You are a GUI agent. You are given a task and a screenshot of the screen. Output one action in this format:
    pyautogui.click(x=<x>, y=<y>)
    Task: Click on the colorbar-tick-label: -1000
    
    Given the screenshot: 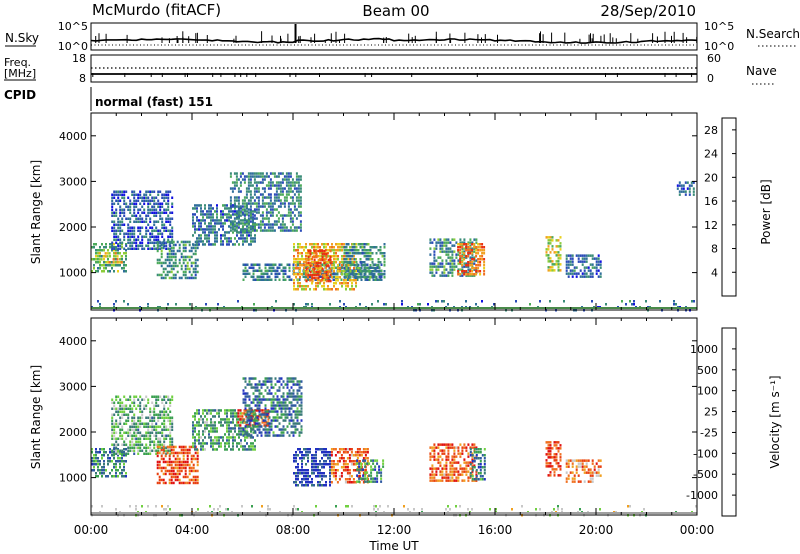 What is the action you would take?
    pyautogui.click(x=702, y=495)
    